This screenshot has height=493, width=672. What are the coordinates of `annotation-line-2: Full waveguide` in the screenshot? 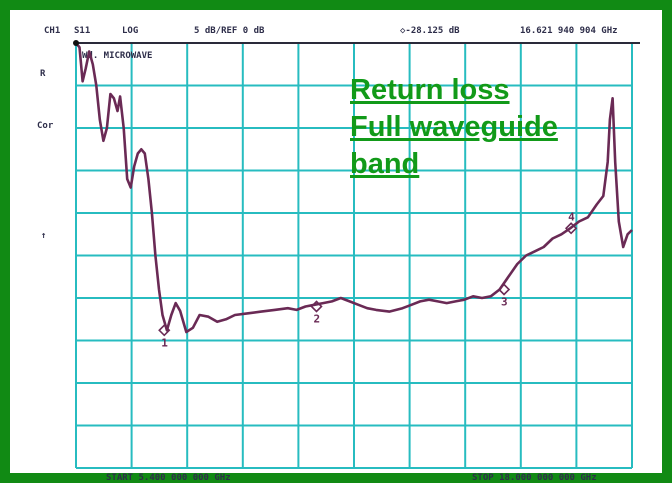 It's located at (454, 127).